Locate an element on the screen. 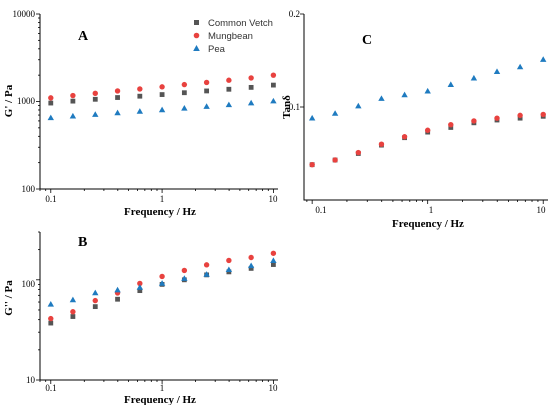  panel-a-xtick-1: 1 is located at coordinates (162, 199).